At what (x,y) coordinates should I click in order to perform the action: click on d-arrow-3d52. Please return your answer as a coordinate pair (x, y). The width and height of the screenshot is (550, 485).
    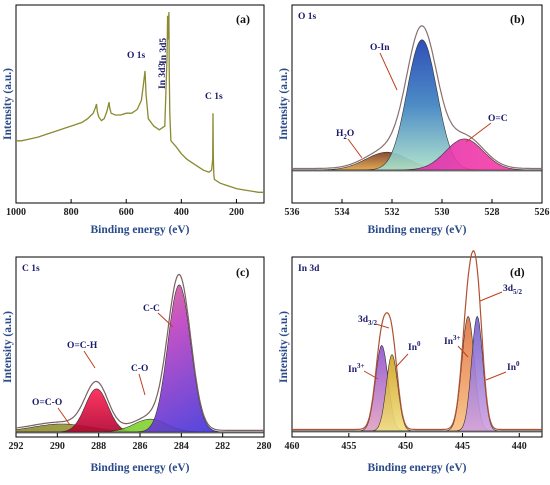
    Looking at the image, I should click on (491, 296).